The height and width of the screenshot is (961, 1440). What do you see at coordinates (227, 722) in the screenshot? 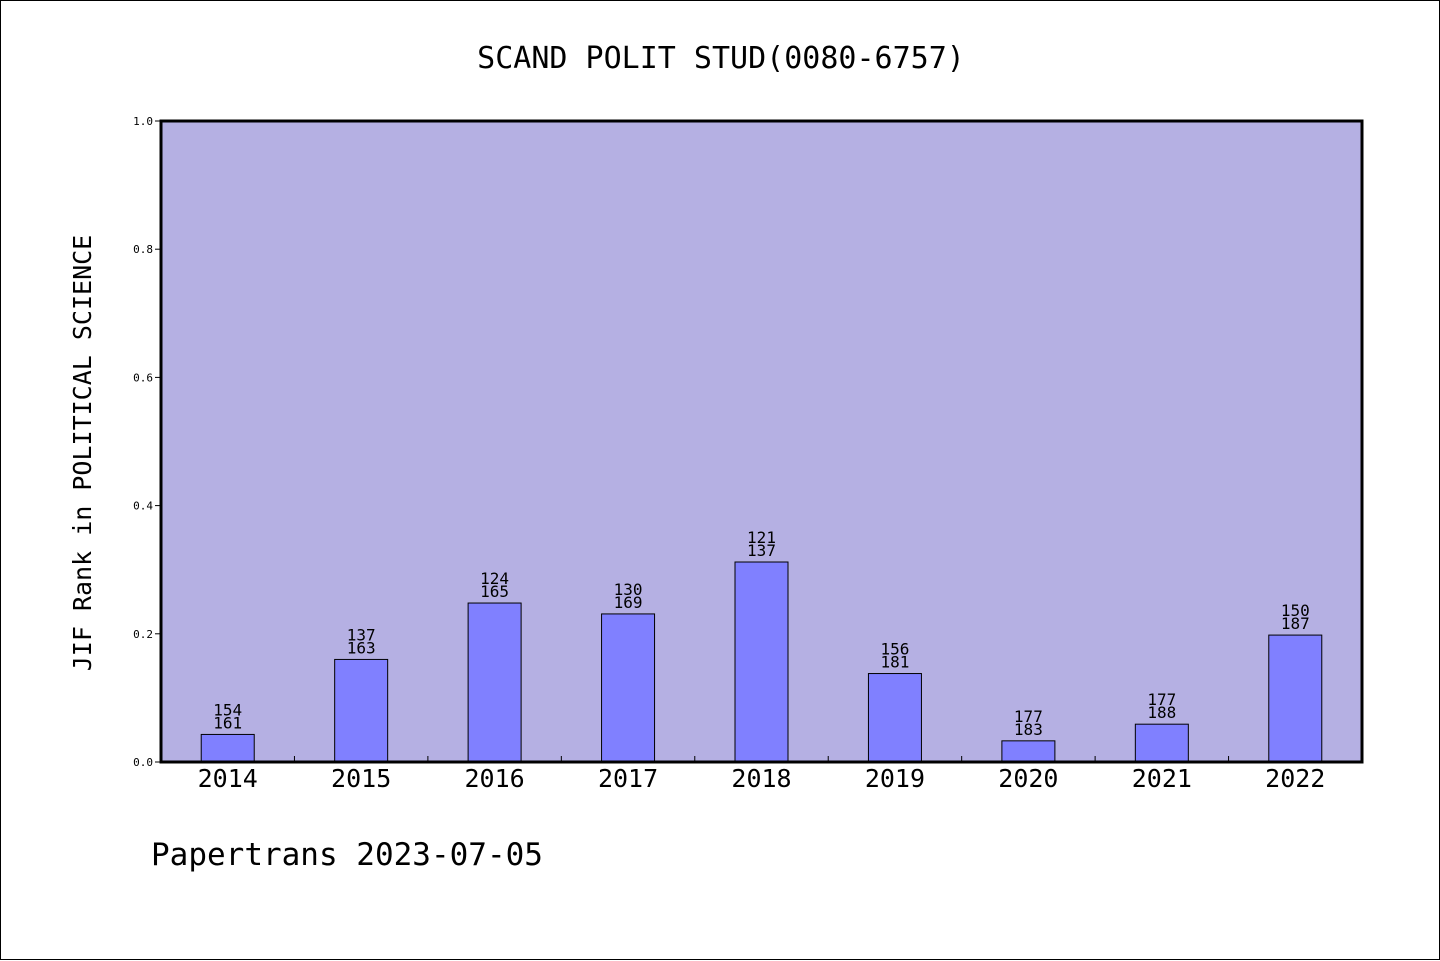
I see `bar-total-label: 161` at bounding box center [227, 722].